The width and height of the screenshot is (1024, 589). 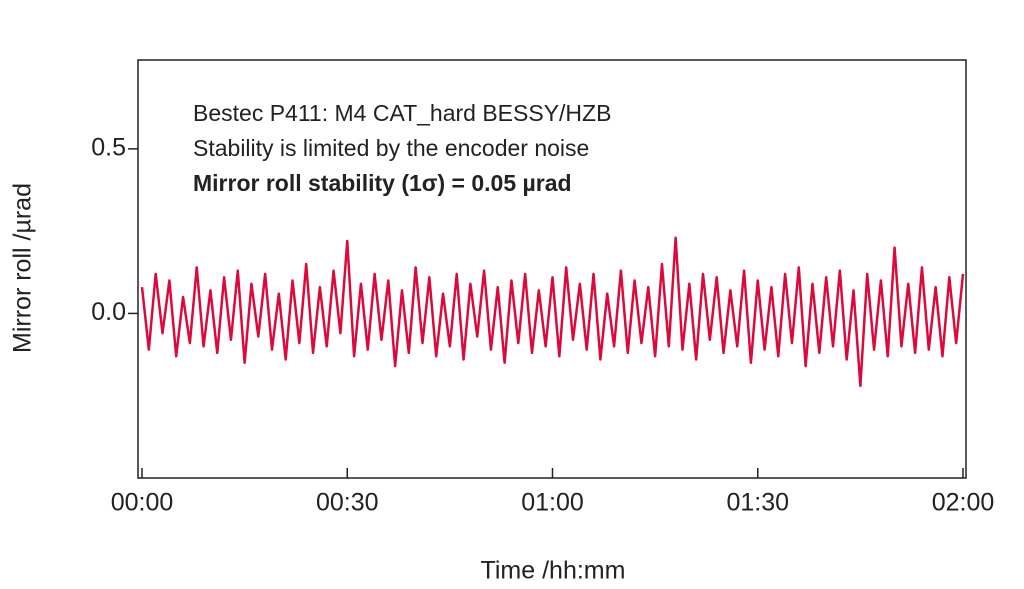 I want to click on annotation: Bestec P411: M4 CAT_hard BESSY/HZB, so click(x=402, y=113).